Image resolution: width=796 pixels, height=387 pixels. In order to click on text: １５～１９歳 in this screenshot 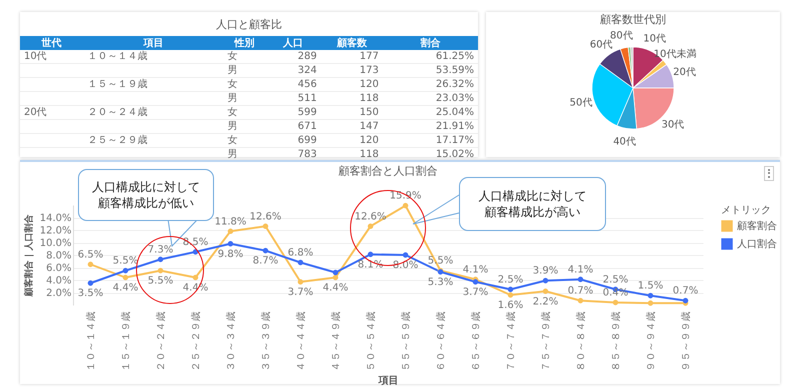, I will do `click(117, 84)`.